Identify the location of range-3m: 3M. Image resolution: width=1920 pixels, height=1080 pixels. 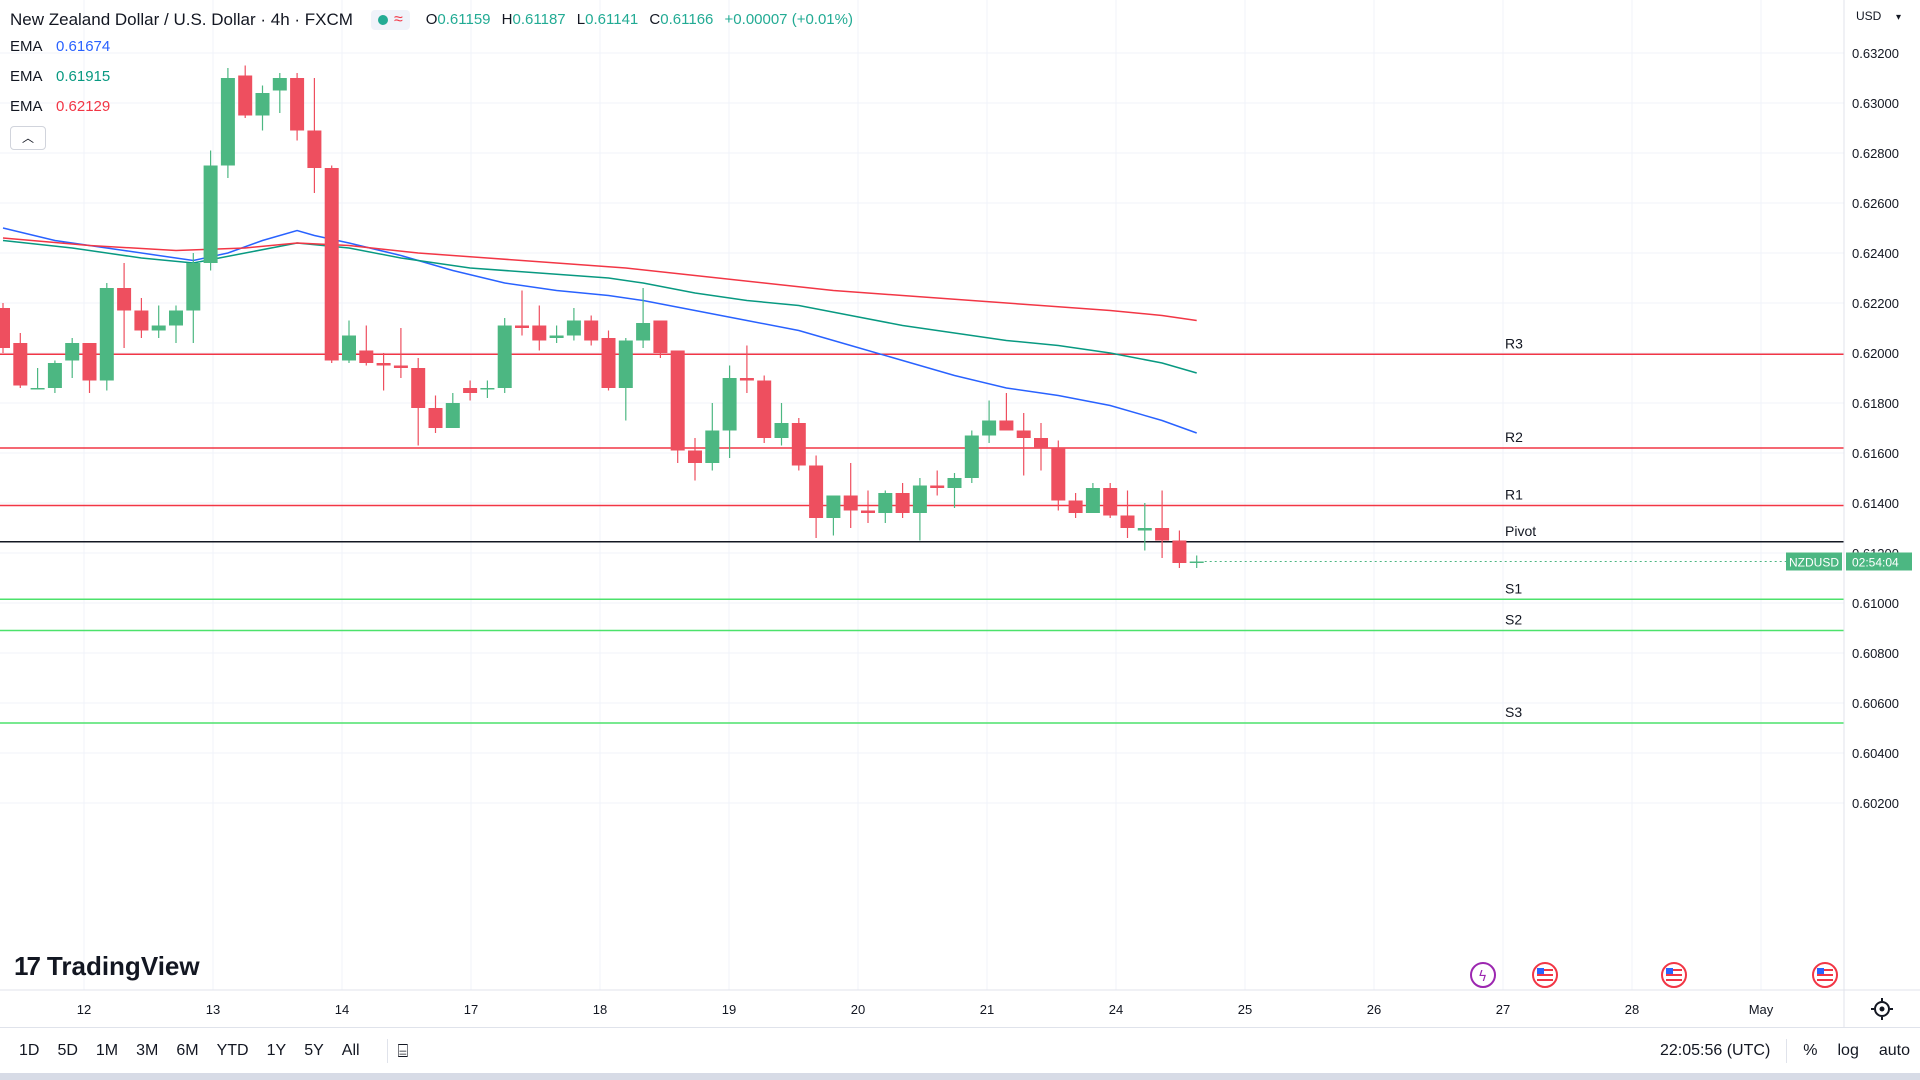
(147, 1050).